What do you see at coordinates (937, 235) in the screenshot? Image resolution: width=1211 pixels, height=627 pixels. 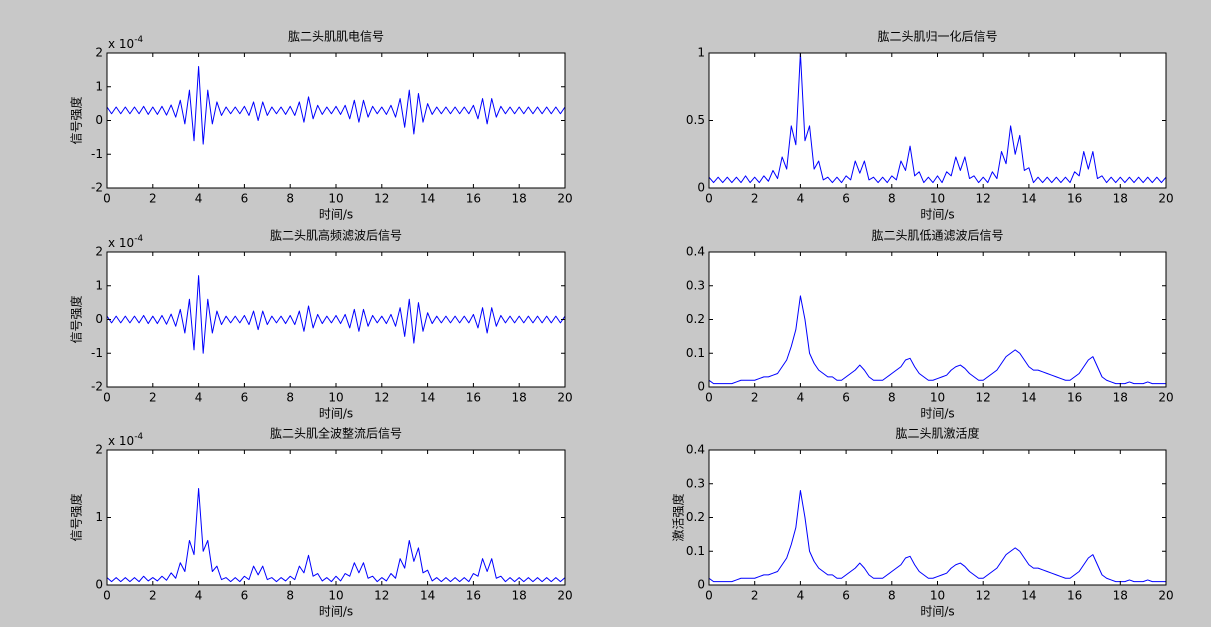 I see `chart-title: 肱二头肌低通滤波后信号` at bounding box center [937, 235].